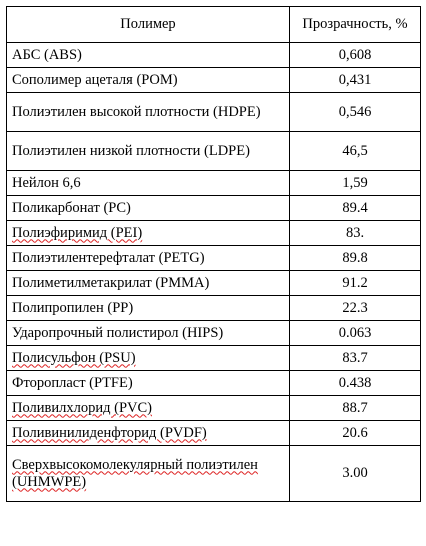 This screenshot has height=546, width=426. I want to click on transparency-value: 88.7, so click(355, 408).